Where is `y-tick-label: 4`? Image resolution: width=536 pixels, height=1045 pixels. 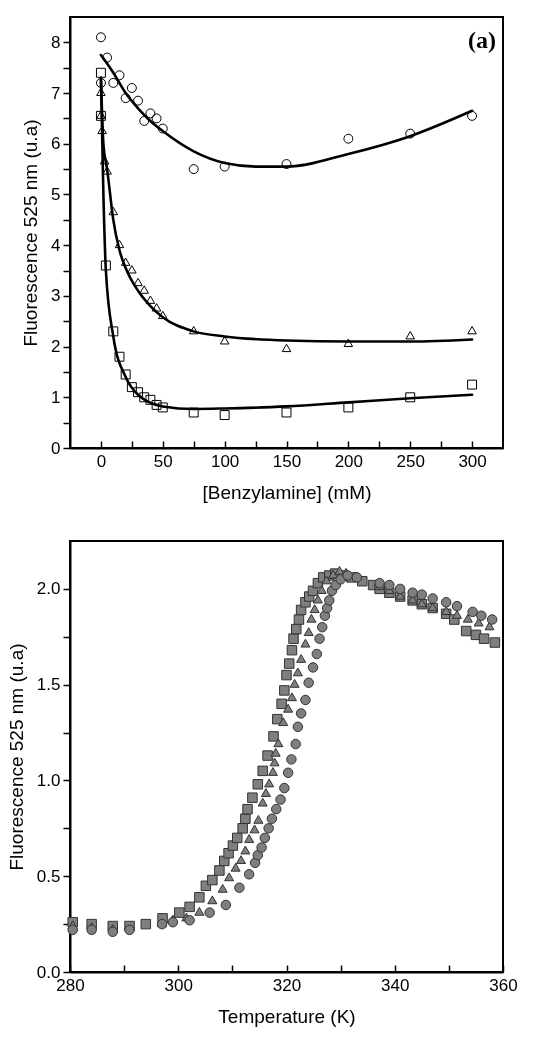
y-tick-label: 4 is located at coordinates (56, 245).